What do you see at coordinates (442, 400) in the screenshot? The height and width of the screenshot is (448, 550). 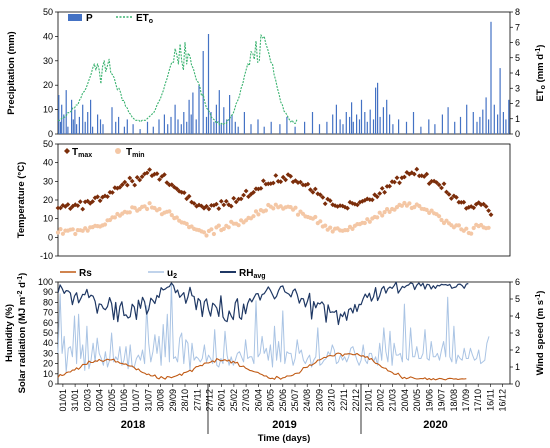 I see `date-tick-label: 19/07` at bounding box center [442, 400].